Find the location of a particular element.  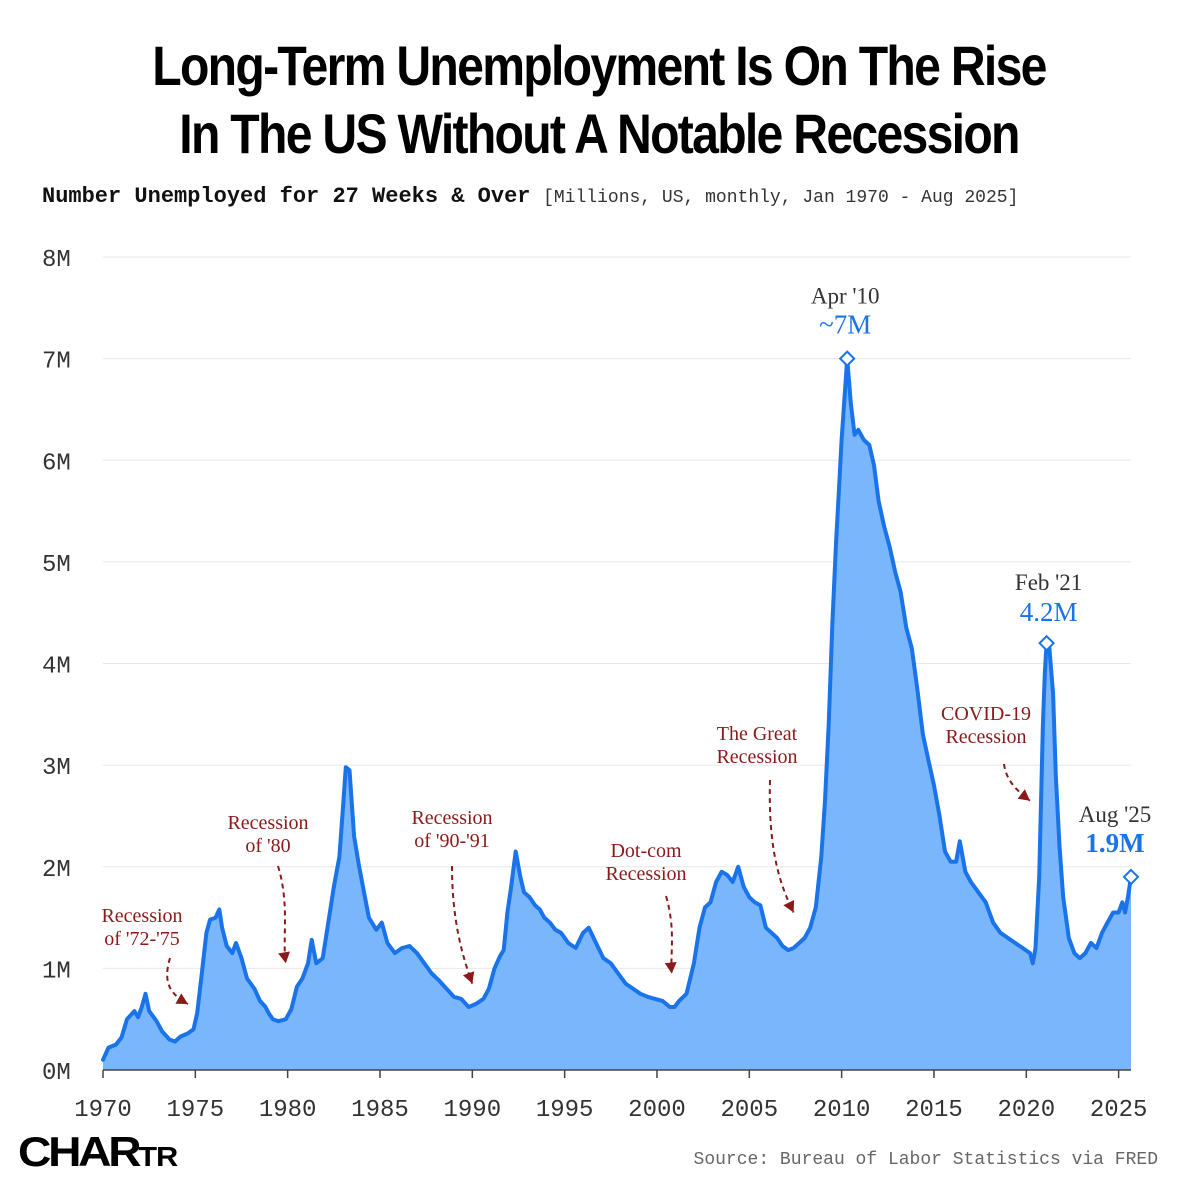

peak-value-label: 4.2M is located at coordinates (1049, 612).